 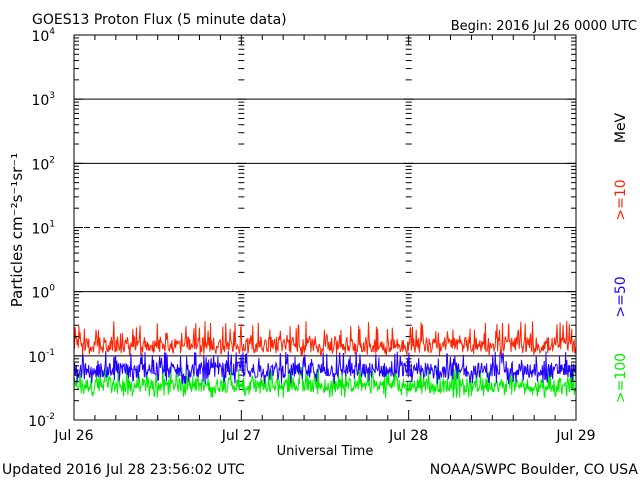 What do you see at coordinates (43, 229) in the screenshot?
I see `y-tick-label: 10¹` at bounding box center [43, 229].